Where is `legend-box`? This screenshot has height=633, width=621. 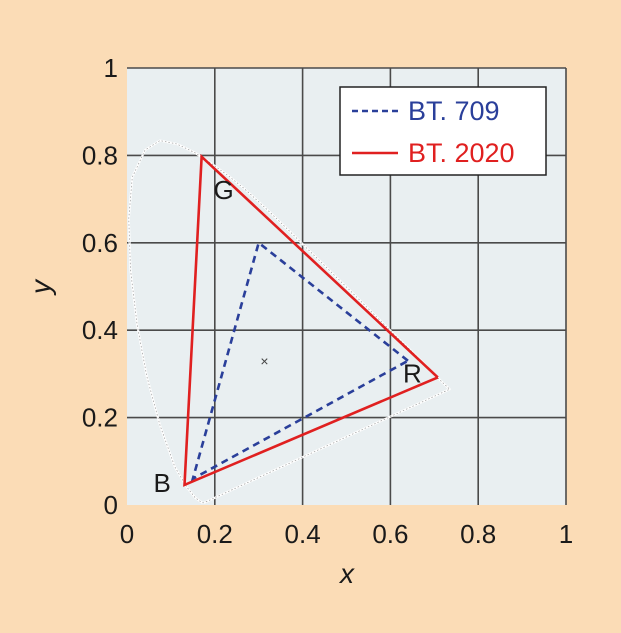
legend-box is located at coordinates (443, 131).